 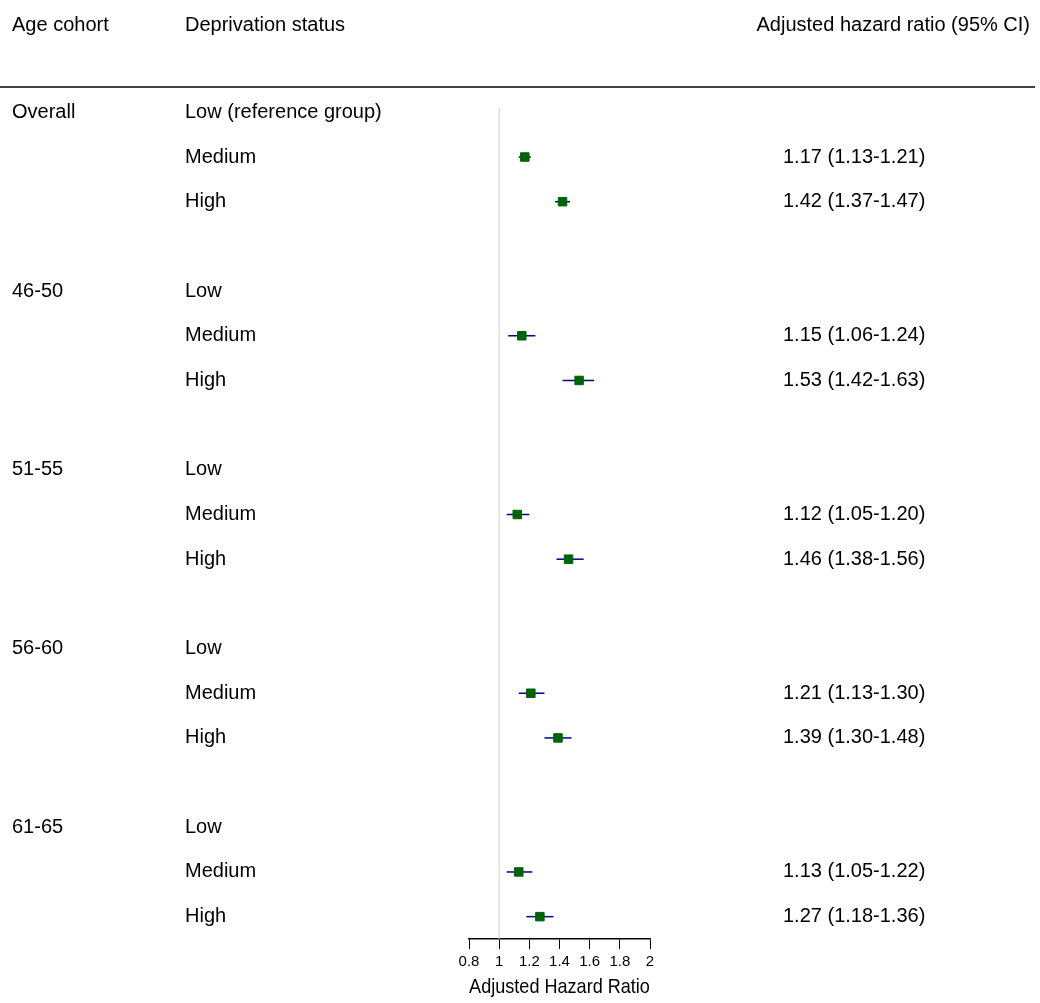 I want to click on x-tick-label: 1.4, so click(x=559, y=961).